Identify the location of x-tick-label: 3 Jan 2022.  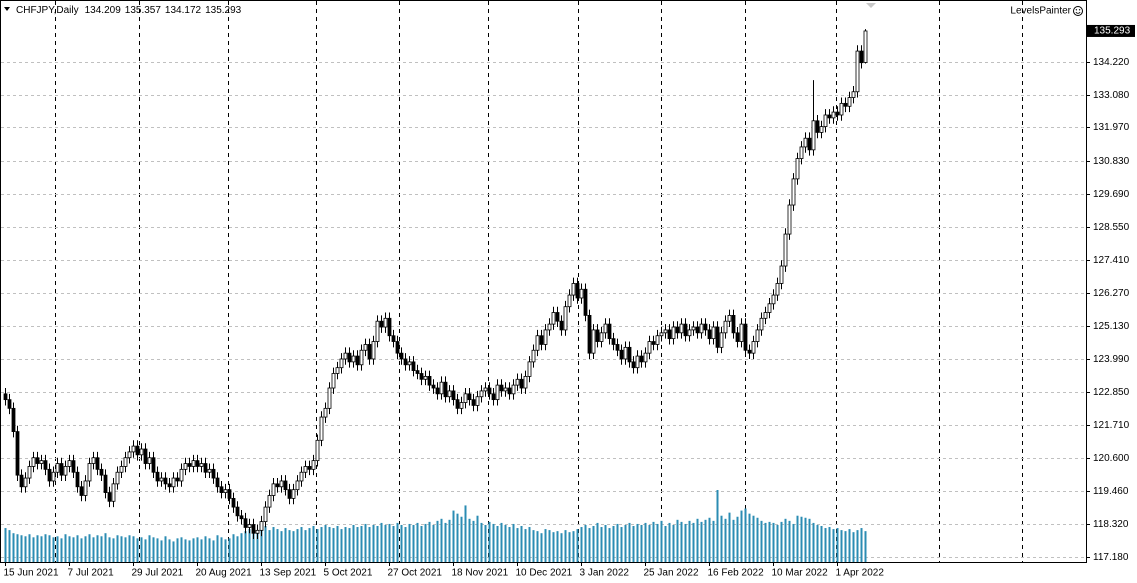
(605, 573).